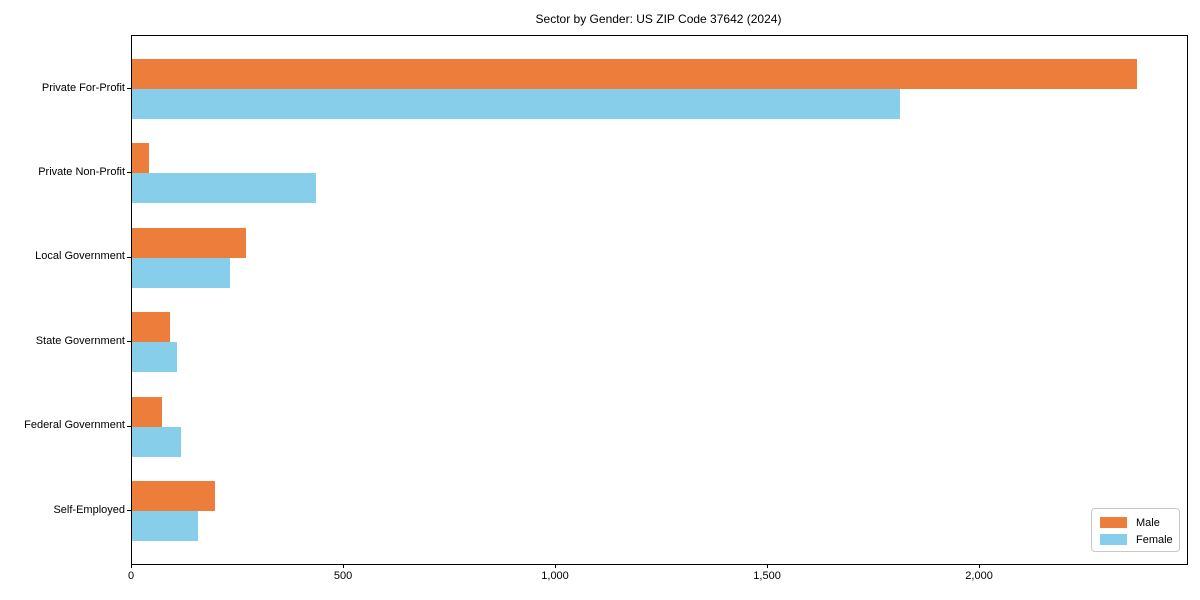  I want to click on male-color-swatch, so click(1113, 522).